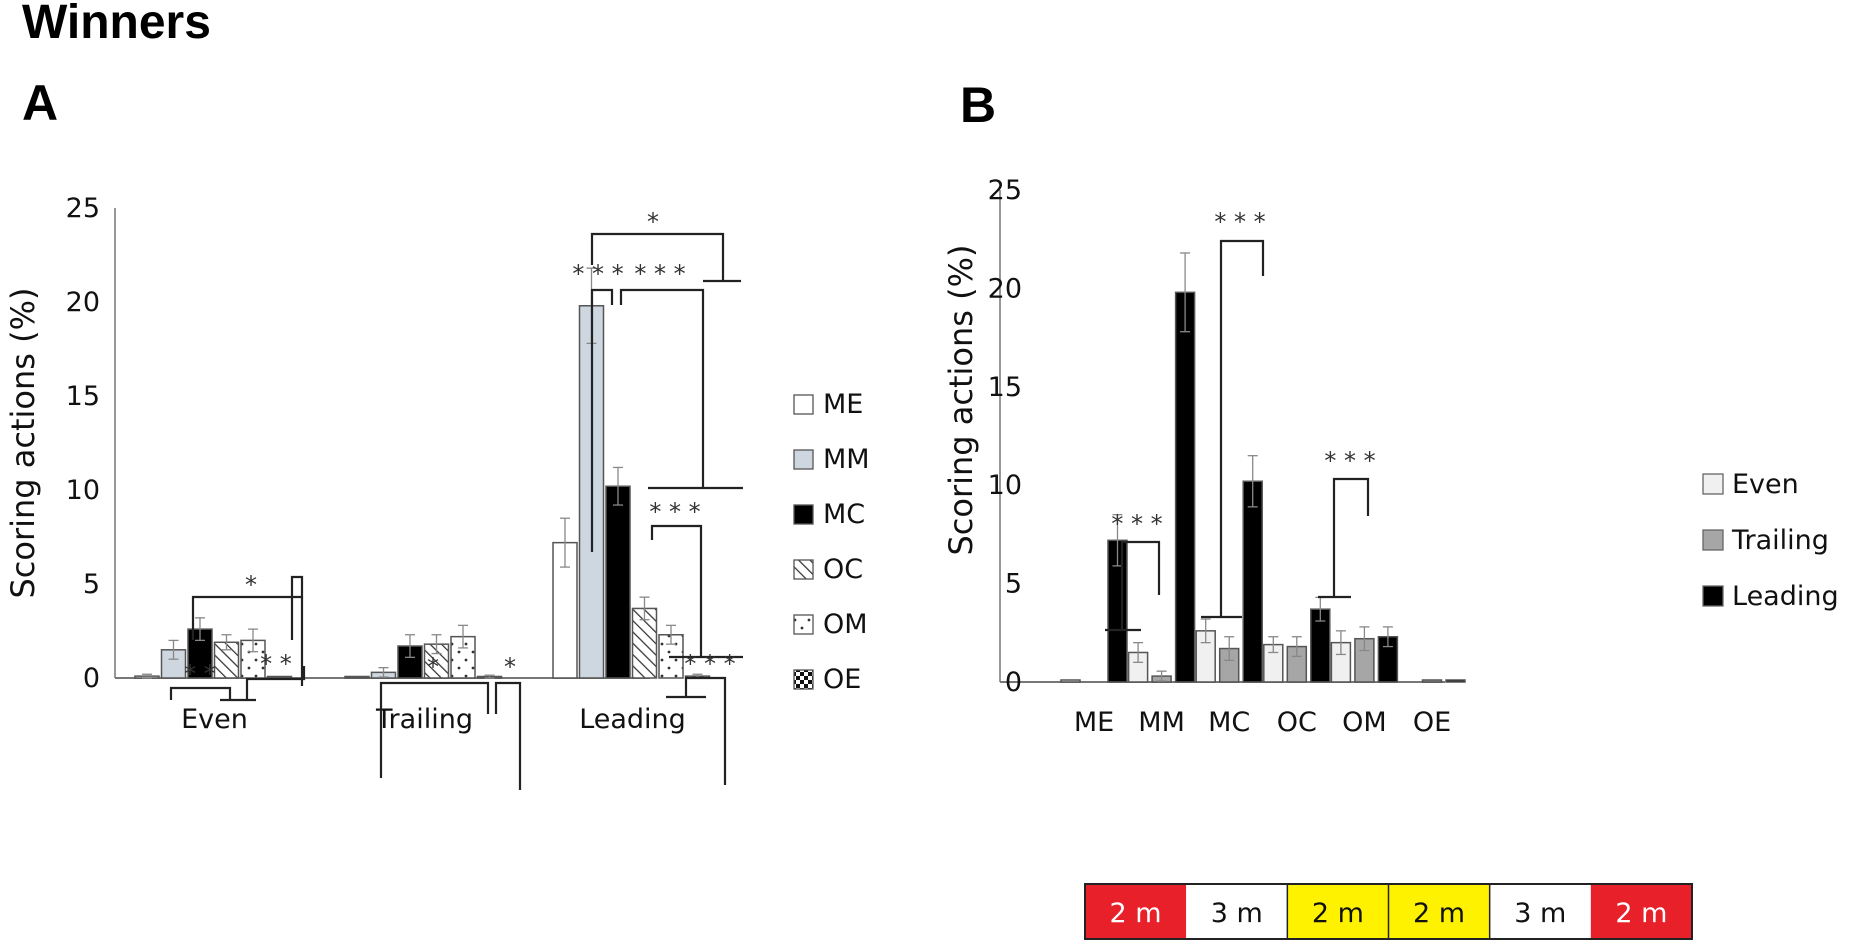 This screenshot has height=950, width=1855. What do you see at coordinates (803, 404) in the screenshot?
I see `legend-swatch-me` at bounding box center [803, 404].